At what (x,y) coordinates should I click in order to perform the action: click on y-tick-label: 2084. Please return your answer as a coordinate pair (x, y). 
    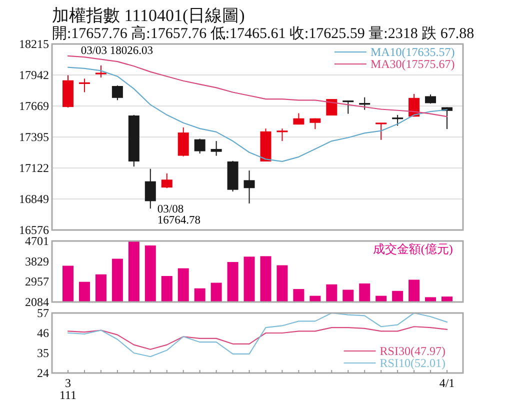
    Looking at the image, I should click on (37, 302).